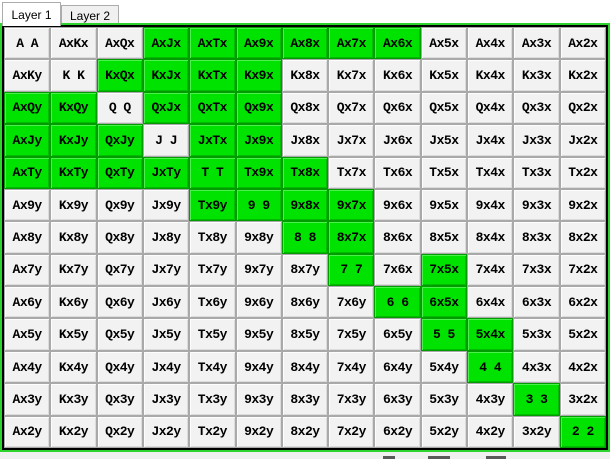  I want to click on hand-cell-4x2y: 4x2y, so click(490, 431).